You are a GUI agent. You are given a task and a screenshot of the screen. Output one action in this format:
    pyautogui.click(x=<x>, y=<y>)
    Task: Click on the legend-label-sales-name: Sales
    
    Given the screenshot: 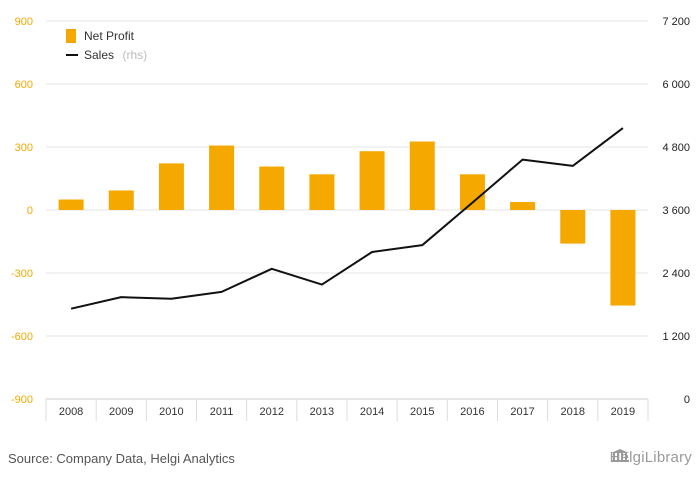 What is the action you would take?
    pyautogui.click(x=99, y=55)
    